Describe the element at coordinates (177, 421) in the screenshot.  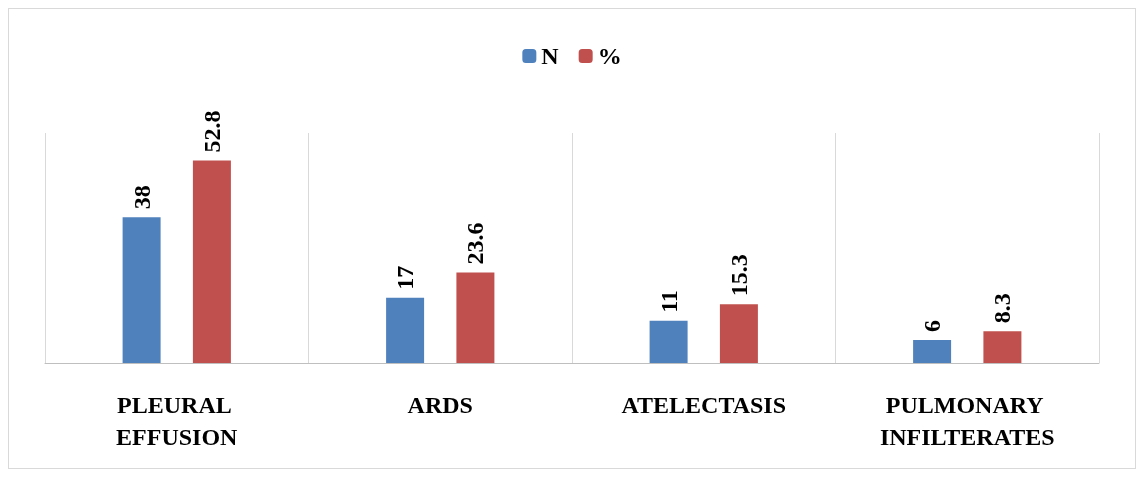
I see `x-tick-label: PLEURAL EFFUSION` at that location.